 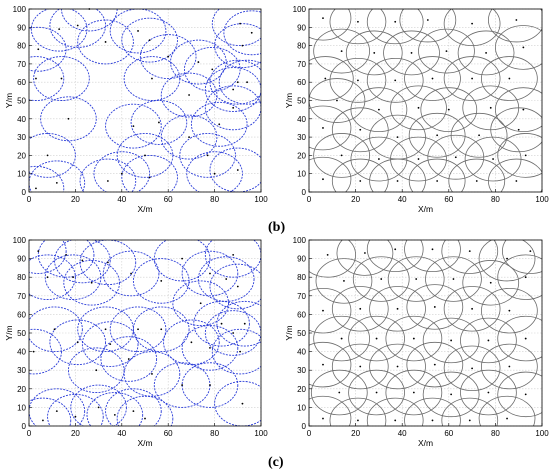 What do you see at coordinates (448, 433) in the screenshot?
I see `x-tick-label: 60` at bounding box center [448, 433].